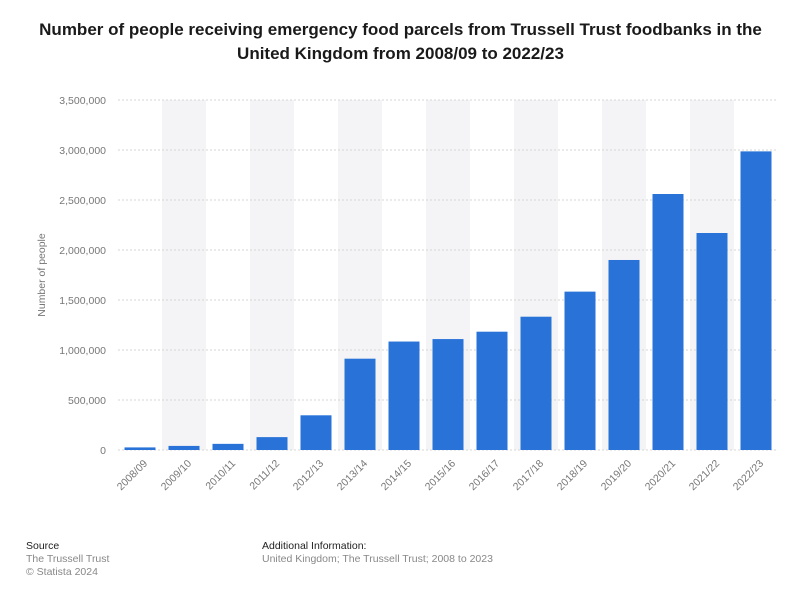 The width and height of the screenshot is (801, 600). I want to click on y-tick-label: 1,500,000, so click(82, 301).